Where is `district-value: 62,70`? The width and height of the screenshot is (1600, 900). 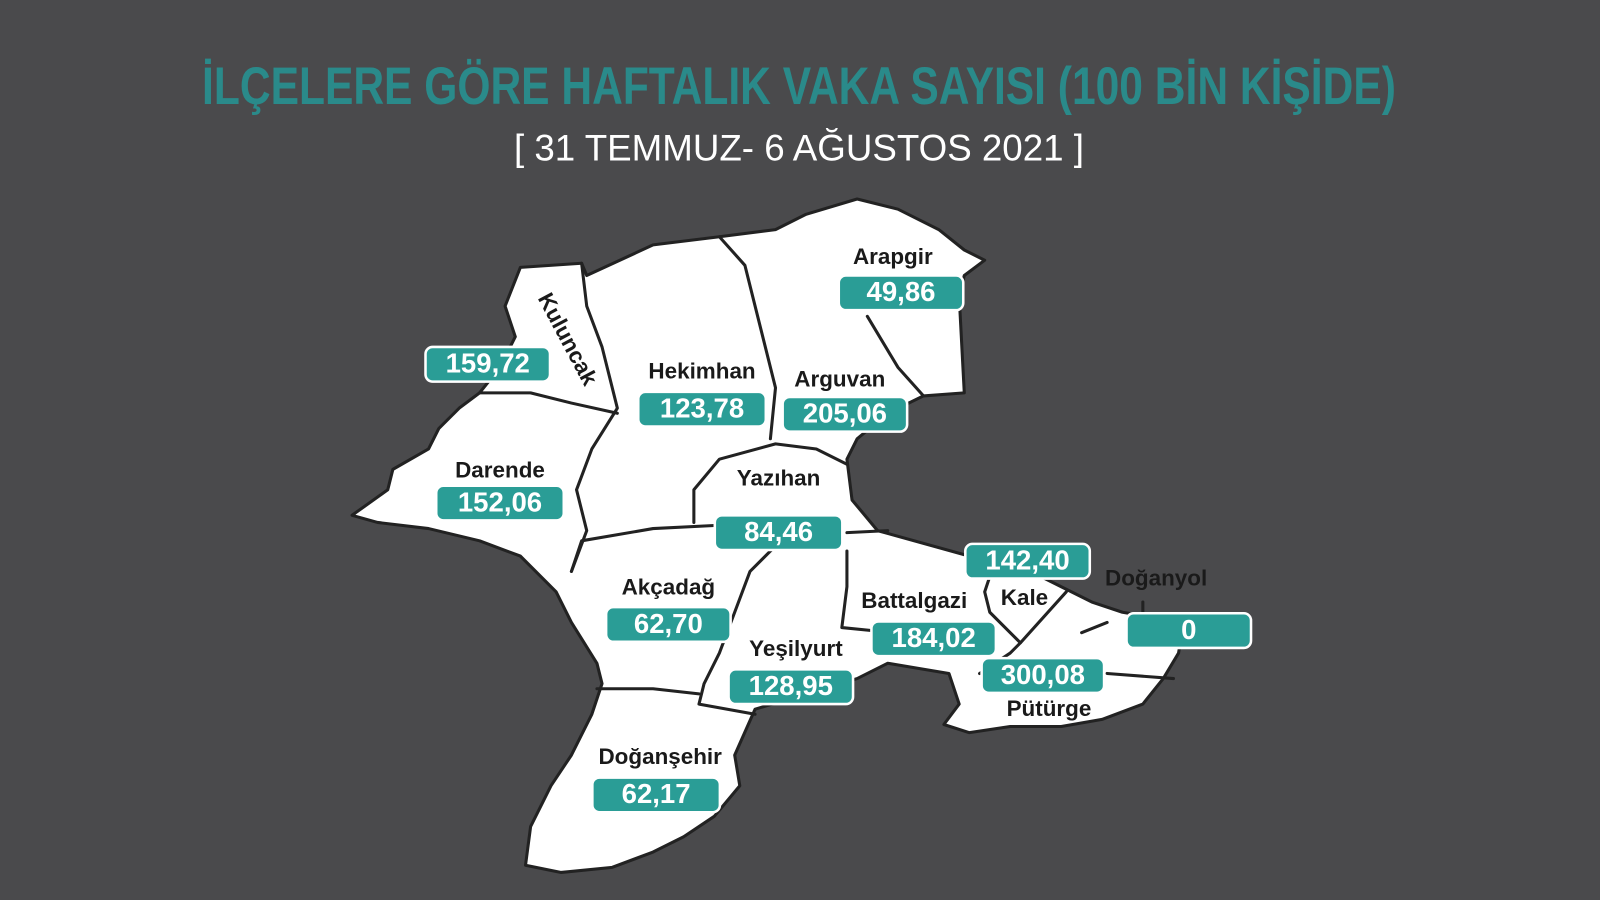 district-value: 62,70 is located at coordinates (668, 623).